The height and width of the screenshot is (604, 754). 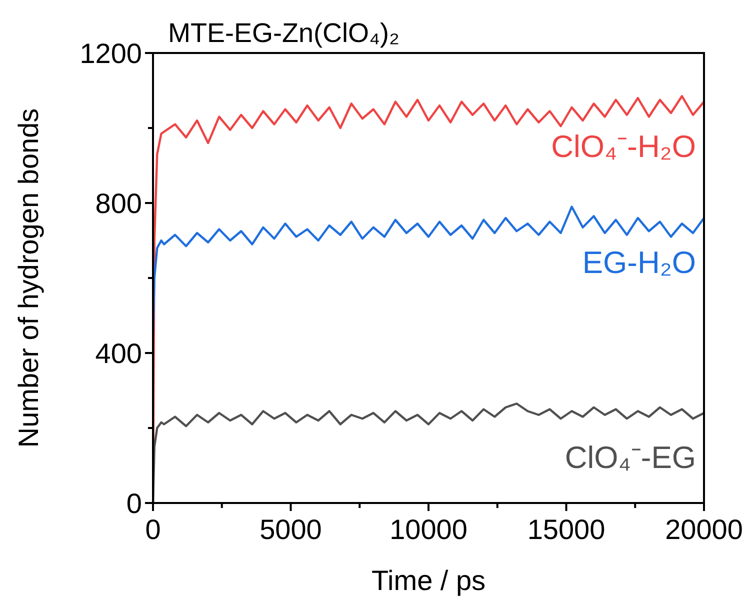 What do you see at coordinates (428, 580) in the screenshot?
I see `x-axis-title: Time / ps` at bounding box center [428, 580].